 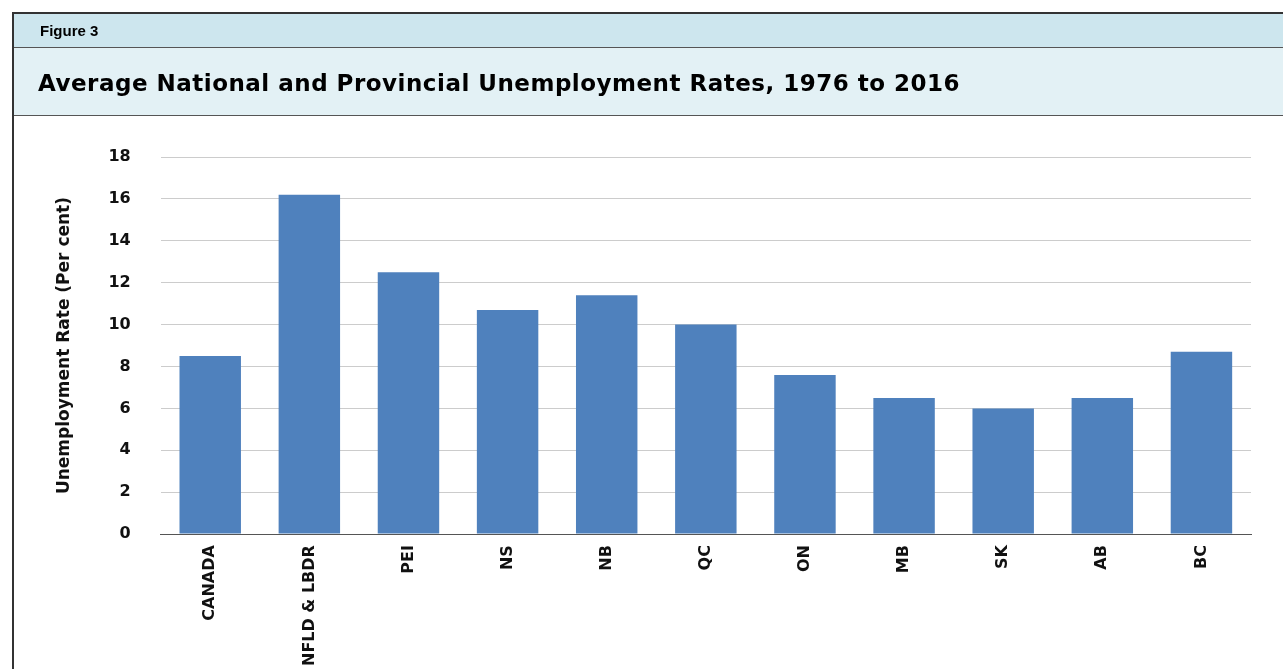 I want to click on y-tick-label: 6, so click(x=125, y=407).